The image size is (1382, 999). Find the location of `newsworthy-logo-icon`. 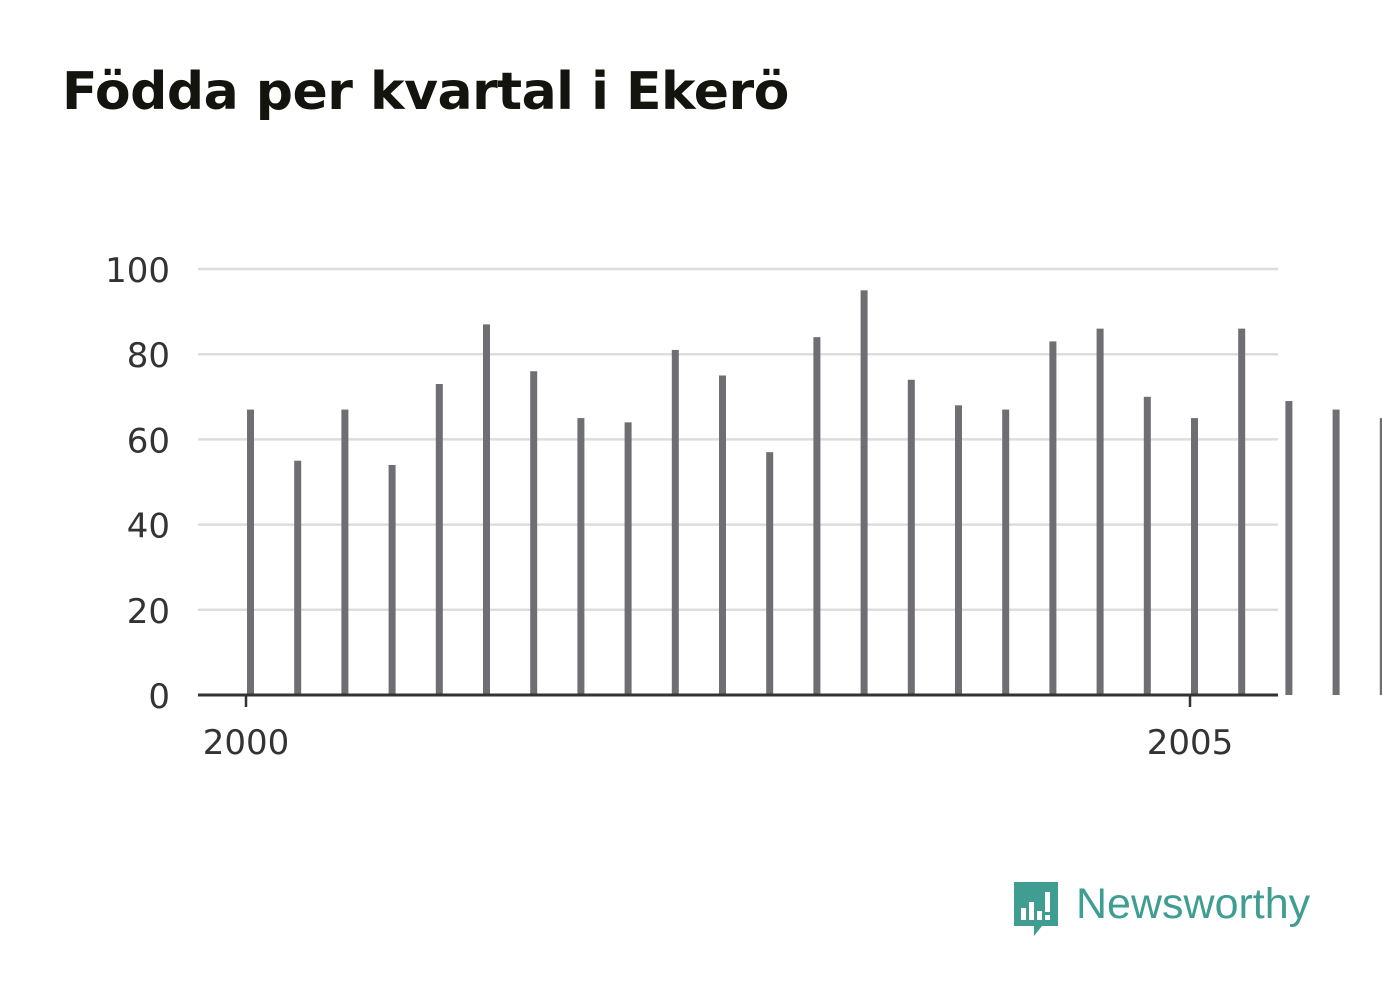

newsworthy-logo-icon is located at coordinates (1036, 909).